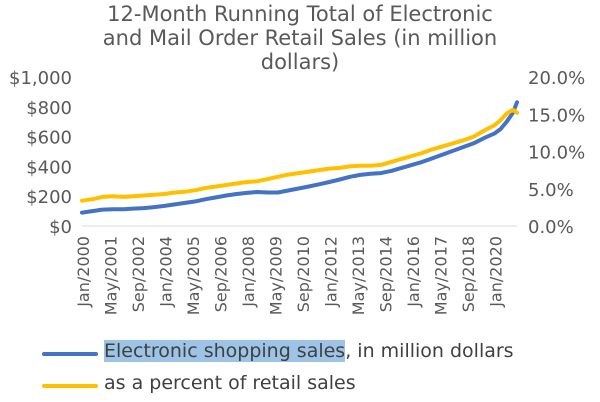  I want to click on y-left-tick-label: $1,000, so click(40, 78).